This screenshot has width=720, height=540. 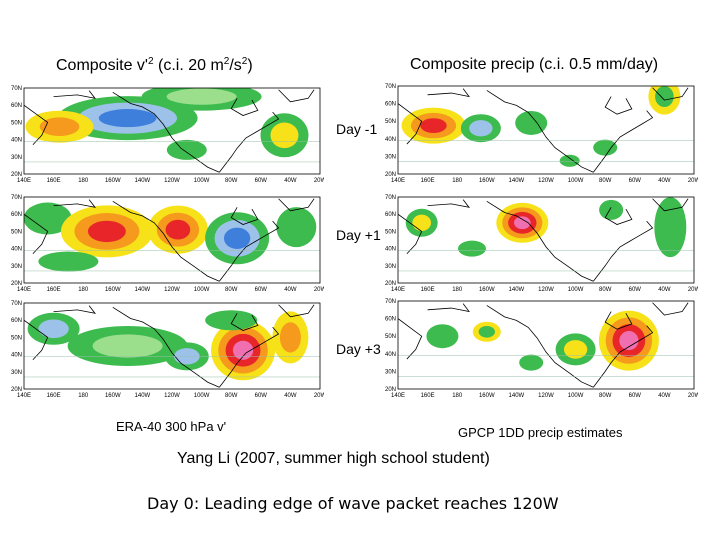 I want to click on right-panel-title: Composite precip (c.i. 0.5 mm/day), so click(x=534, y=64).